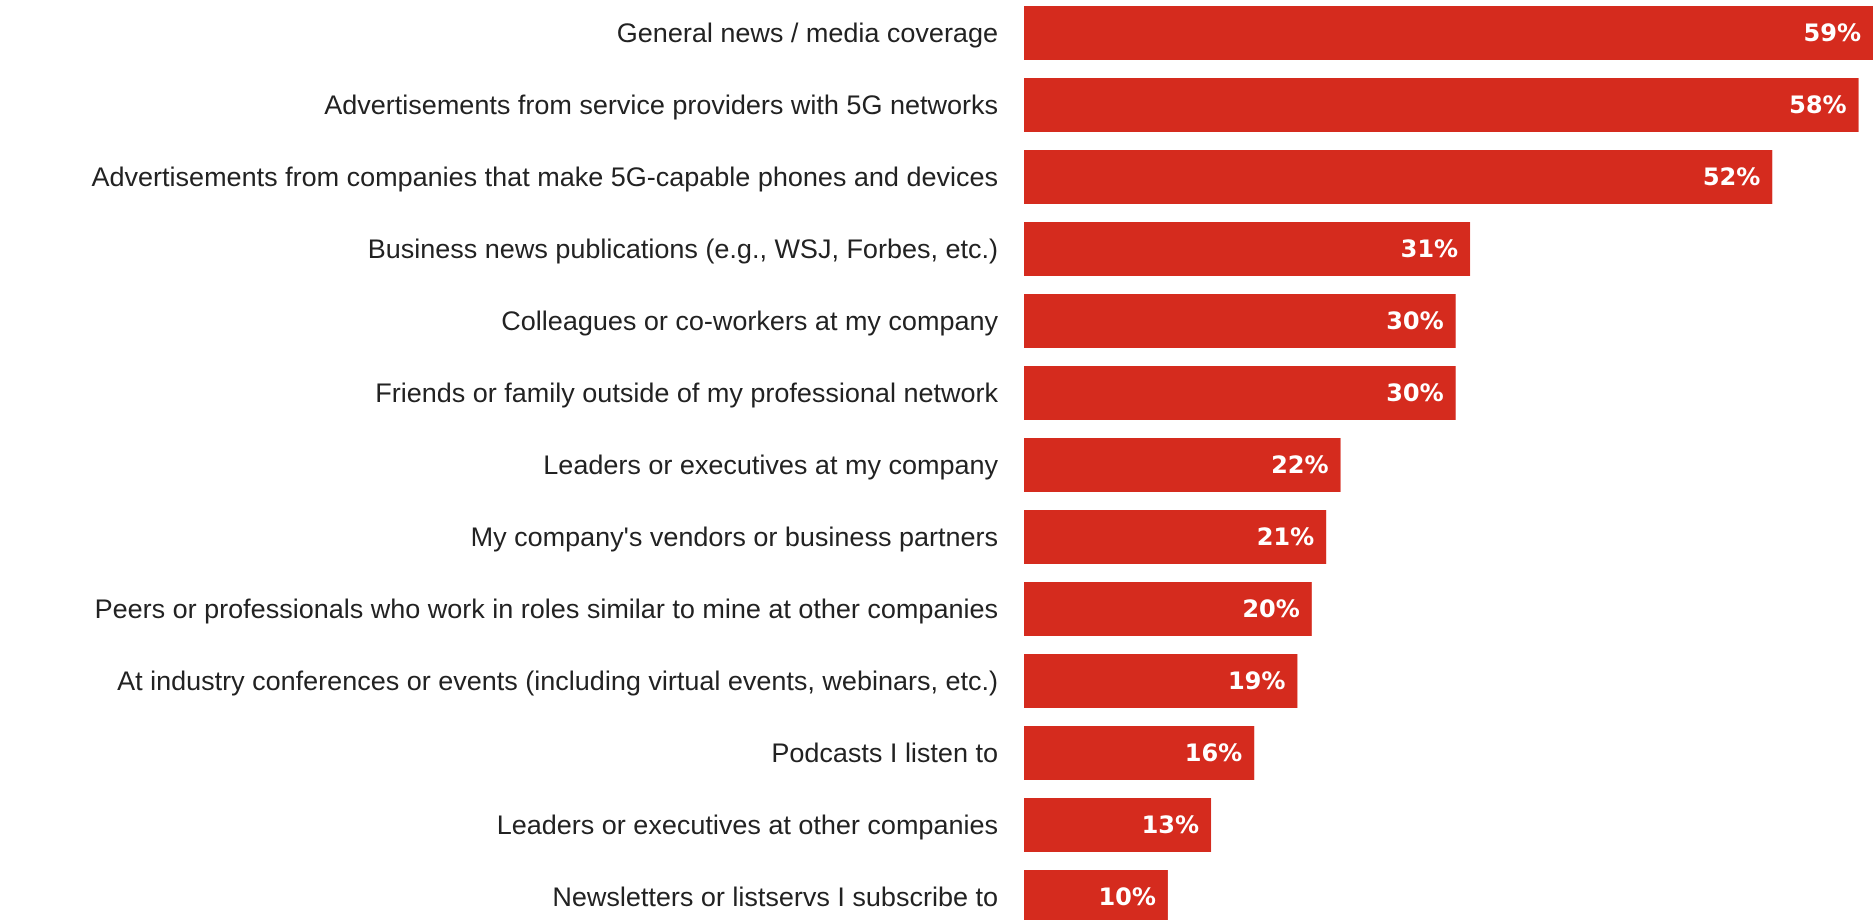 The width and height of the screenshot is (1874, 920). Describe the element at coordinates (1832, 33) in the screenshot. I see `value-label-1: 59%` at that location.